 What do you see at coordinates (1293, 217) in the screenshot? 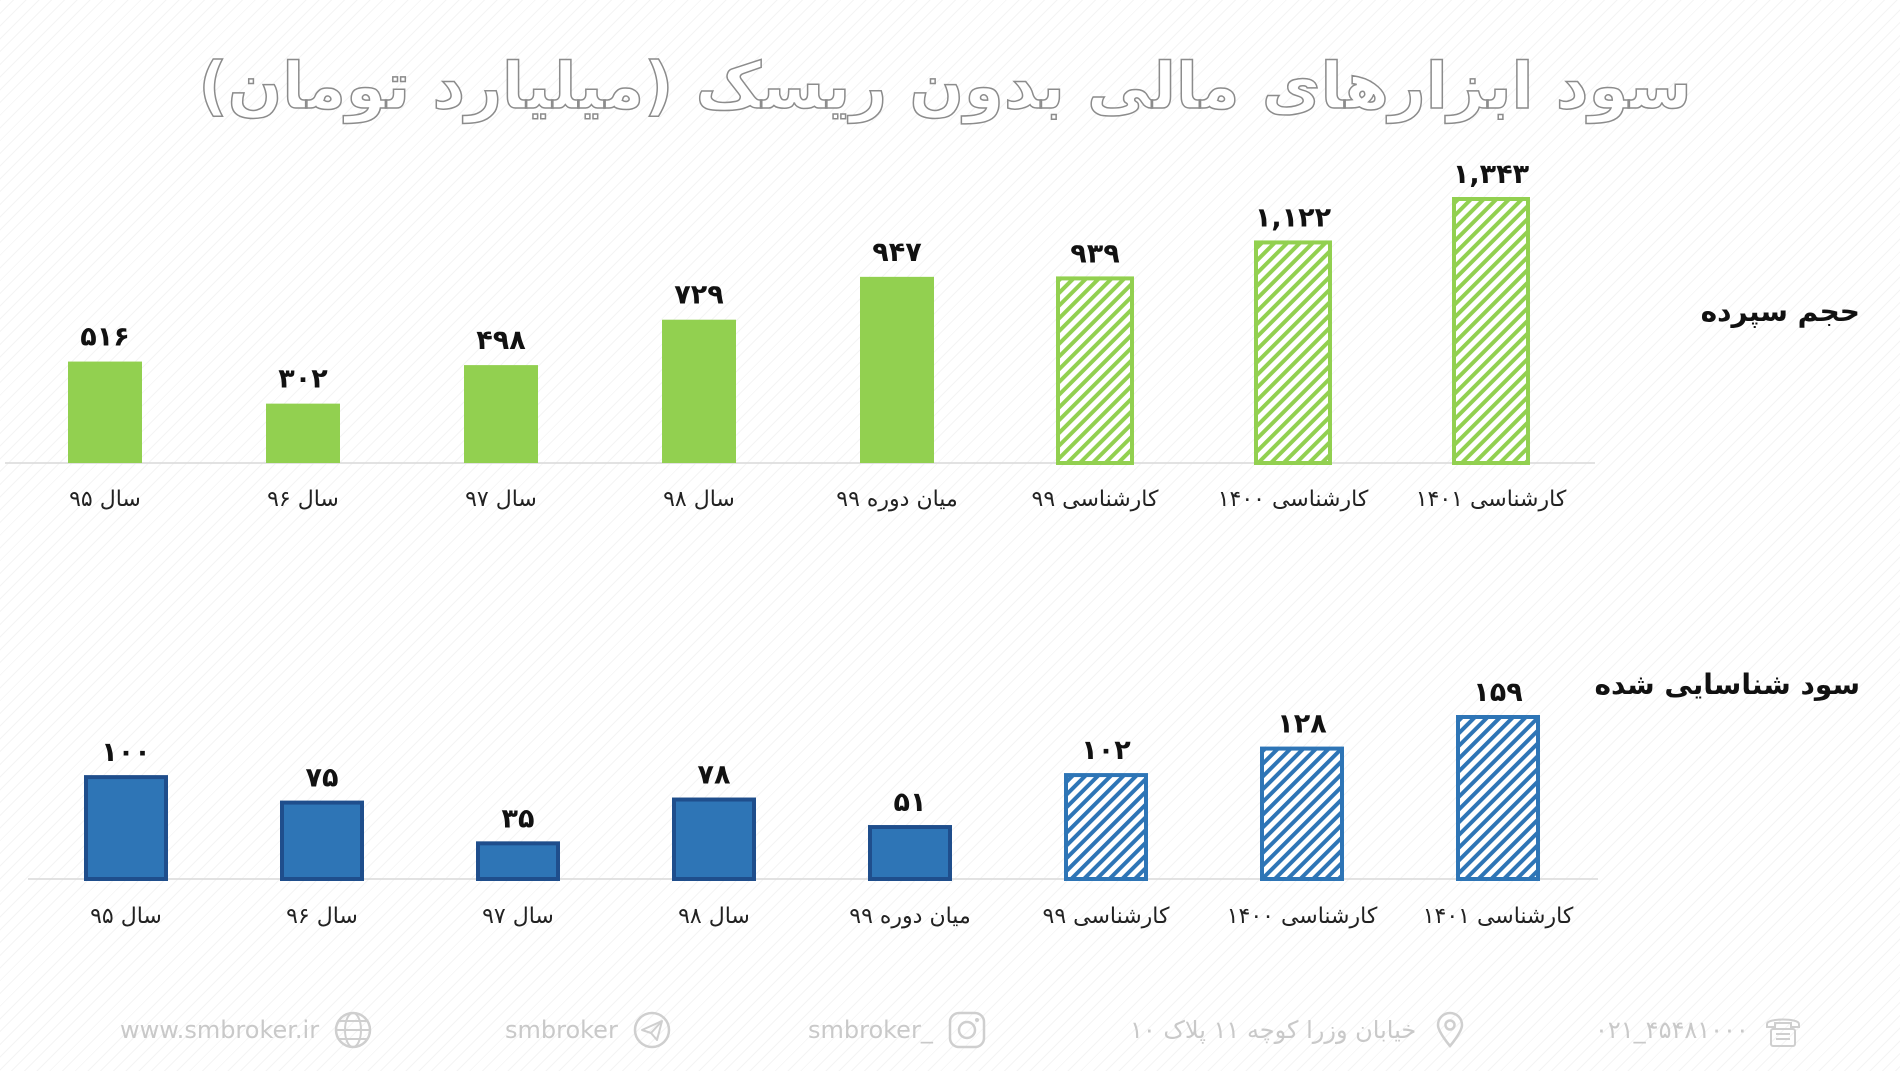
I see `value-label: ۱,۱۲۲` at bounding box center [1293, 217].